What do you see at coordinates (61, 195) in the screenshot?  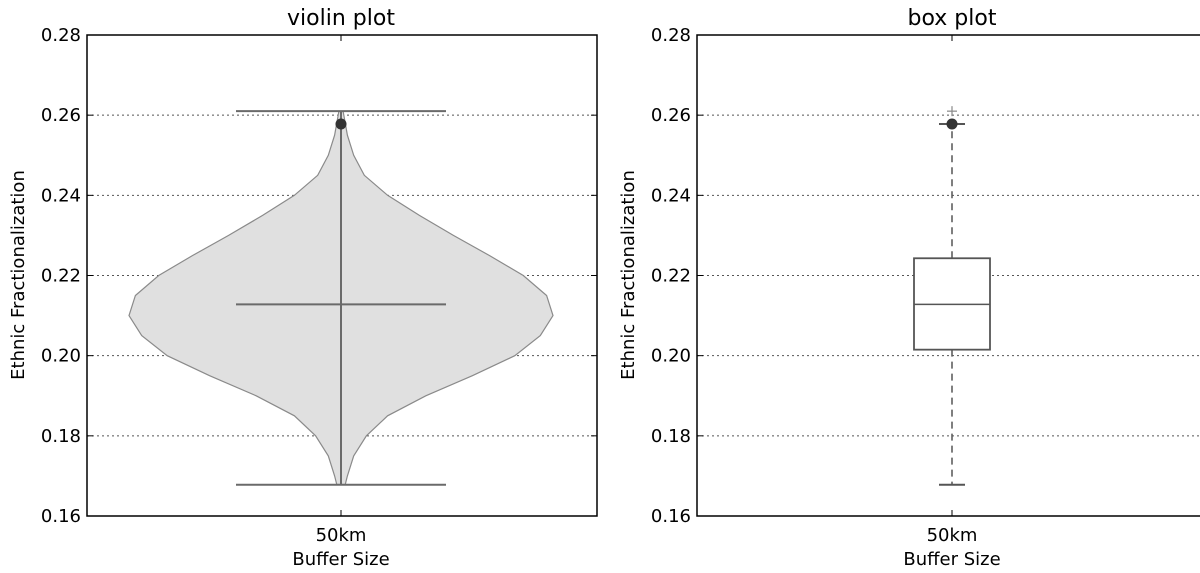 I see `violin-ytick-label: 0.24` at bounding box center [61, 195].